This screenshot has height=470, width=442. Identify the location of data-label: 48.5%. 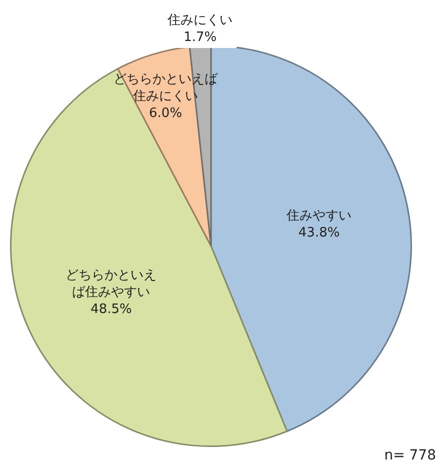
(111, 309).